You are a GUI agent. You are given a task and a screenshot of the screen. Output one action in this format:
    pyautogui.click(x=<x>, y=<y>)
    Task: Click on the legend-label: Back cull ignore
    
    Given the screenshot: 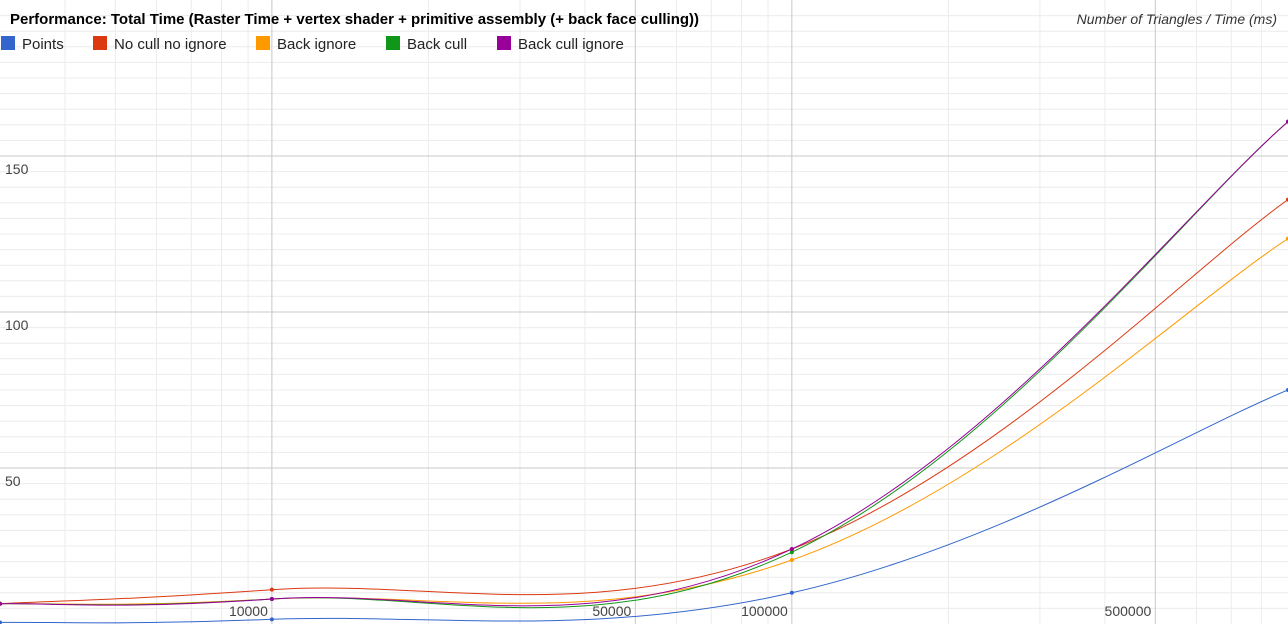 What is the action you would take?
    pyautogui.click(x=571, y=44)
    